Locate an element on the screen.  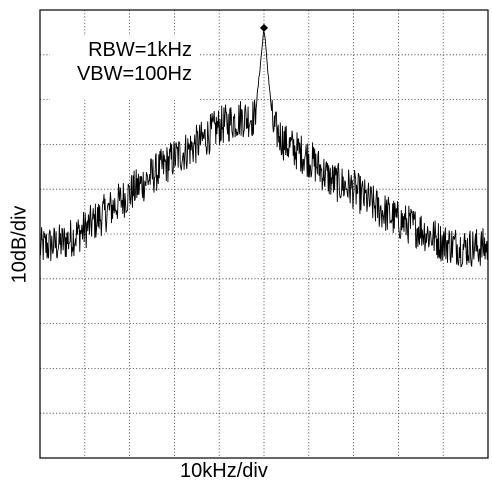
y-axis-label: 10dB/div is located at coordinates (20, 244).